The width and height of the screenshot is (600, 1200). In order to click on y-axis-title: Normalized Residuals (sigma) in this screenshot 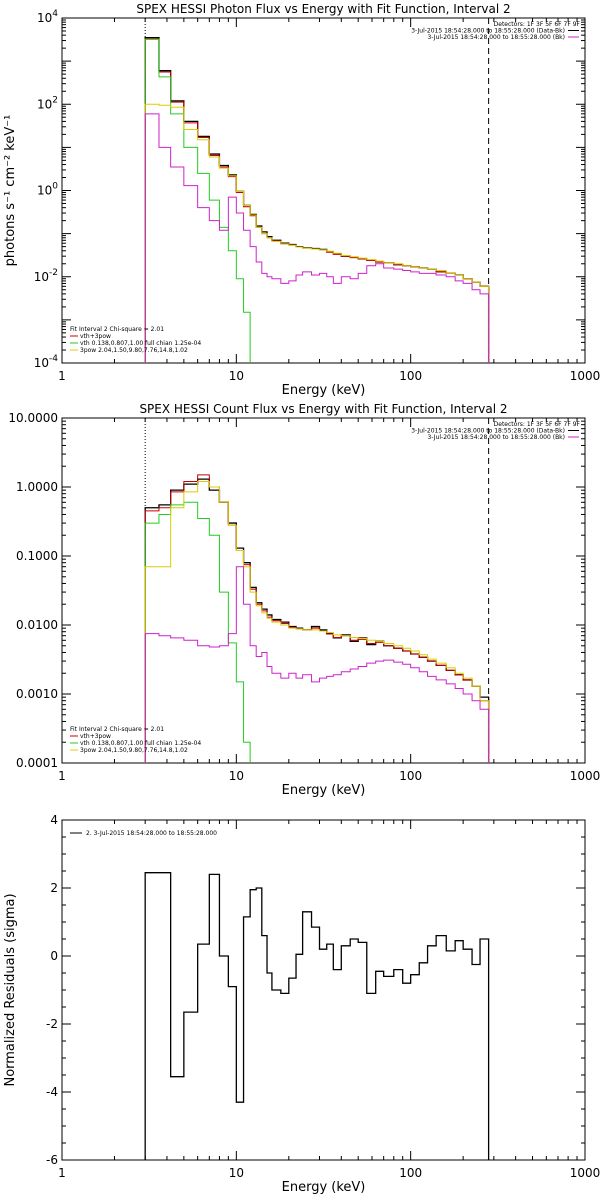, I will do `click(10, 989)`.